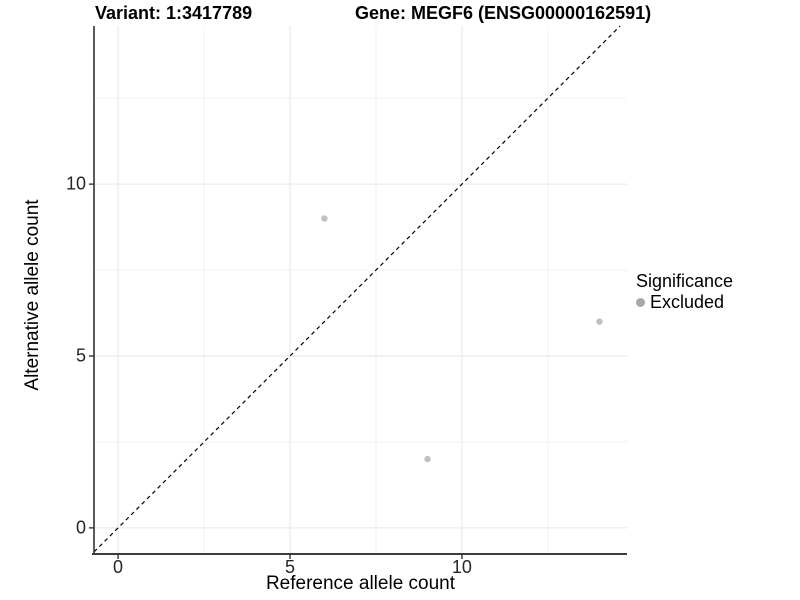 The height and width of the screenshot is (600, 800). What do you see at coordinates (32, 295) in the screenshot?
I see `y-axis-title: Alternative allele count` at bounding box center [32, 295].